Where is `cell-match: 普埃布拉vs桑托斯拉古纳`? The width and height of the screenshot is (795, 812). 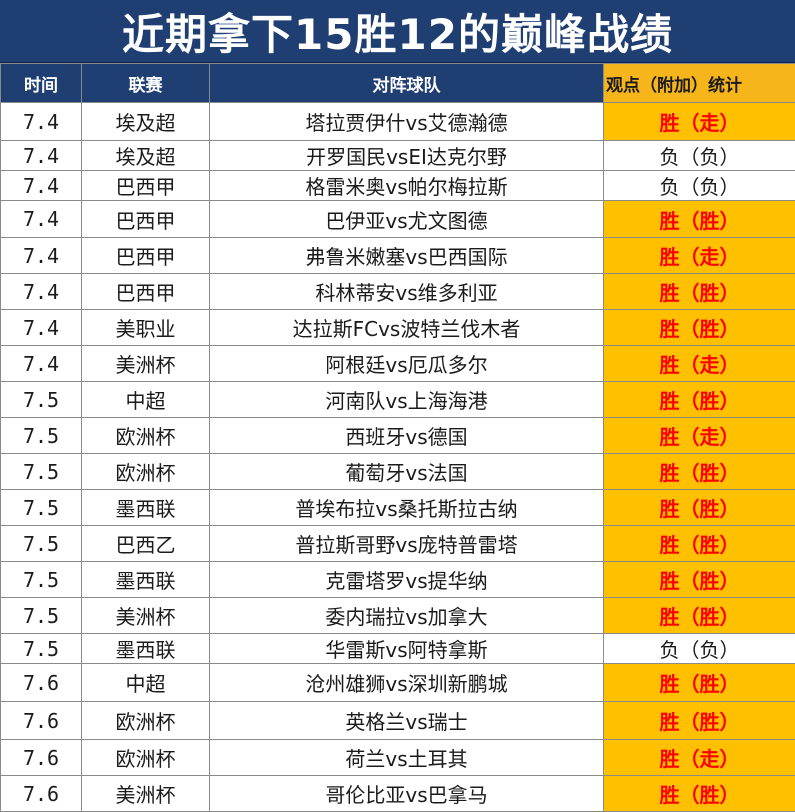 cell-match: 普埃布拉vs桑托斯拉古纳 is located at coordinates (407, 508).